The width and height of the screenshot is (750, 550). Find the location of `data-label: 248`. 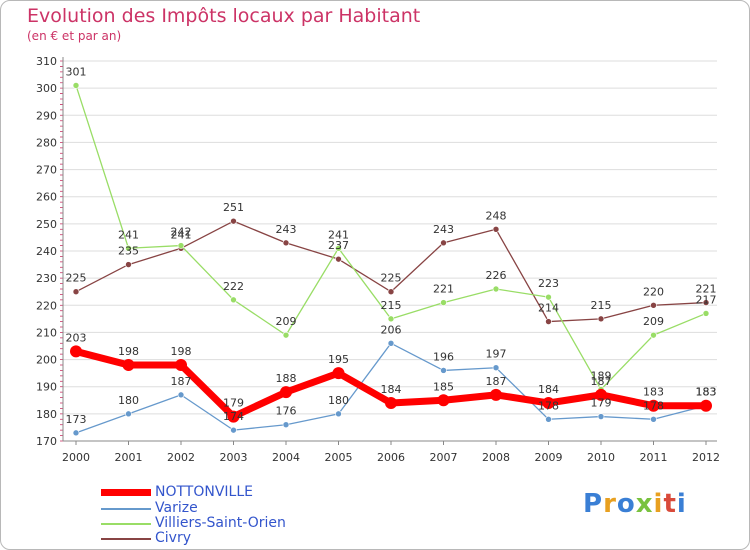

data-label: 248 is located at coordinates (496, 215).